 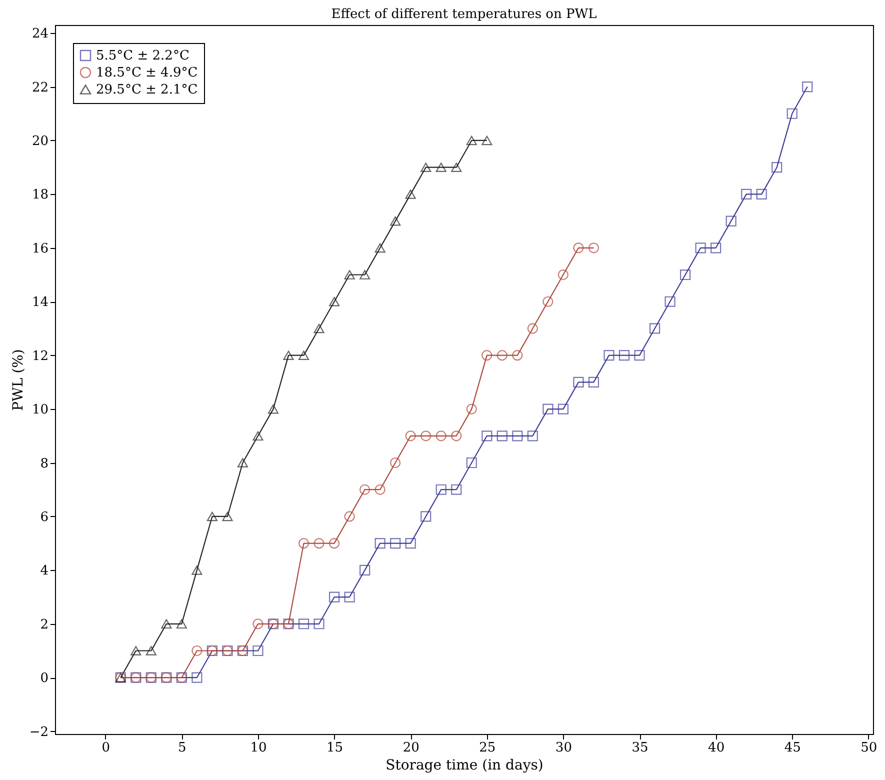 I want to click on y-axis-title: PWL (%), so click(x=18, y=380).